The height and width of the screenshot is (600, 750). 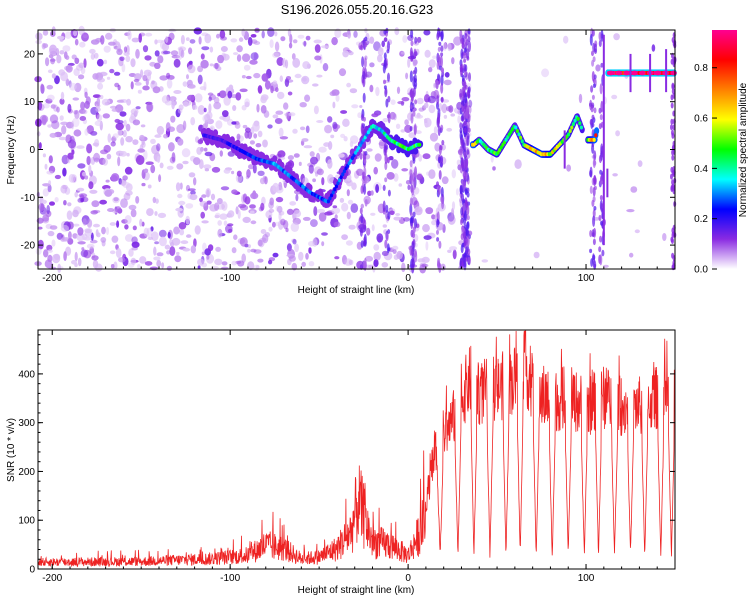 I want to click on x-tick-label: -200, so click(x=52, y=278).